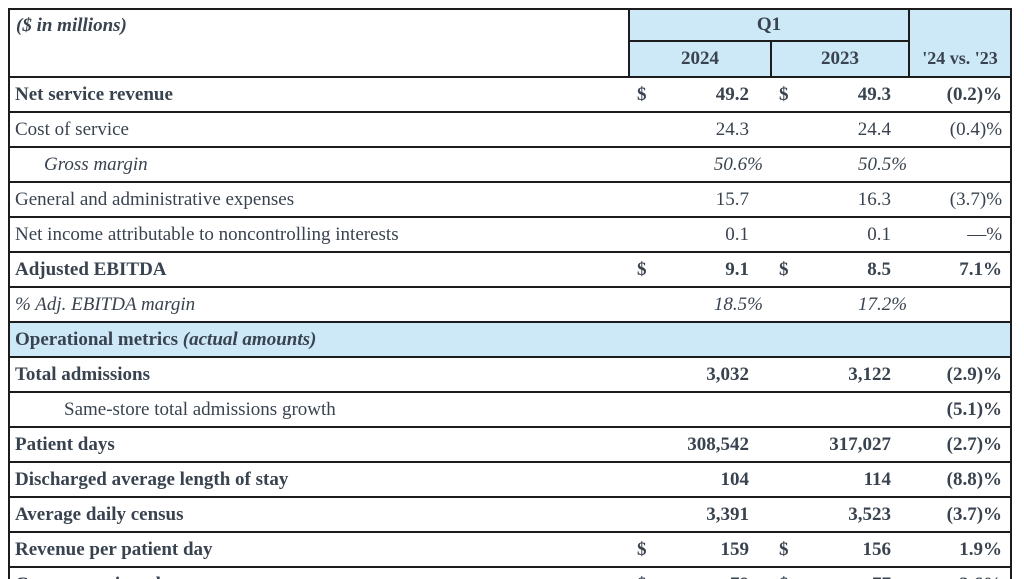 This screenshot has height=579, width=1024. I want to click on units-label: ($ in millions), so click(319, 43).